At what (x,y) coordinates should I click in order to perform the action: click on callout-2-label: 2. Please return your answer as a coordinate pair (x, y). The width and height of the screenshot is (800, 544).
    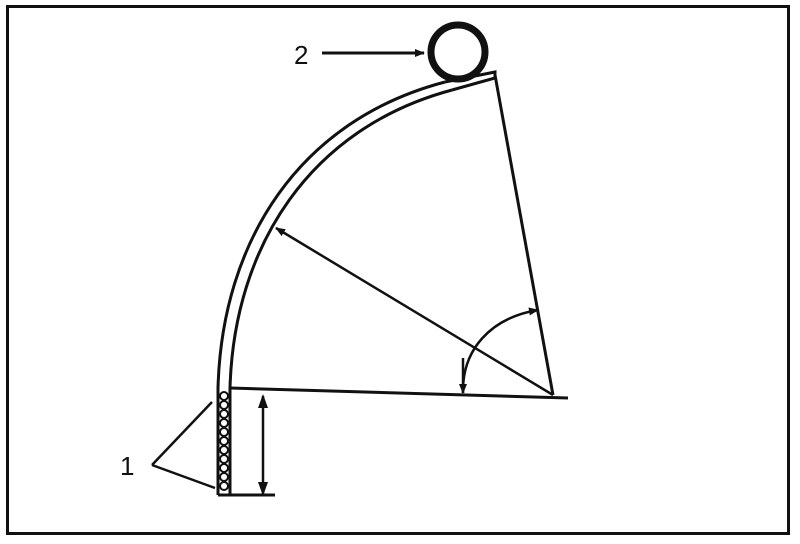
    Looking at the image, I should click on (301, 55).